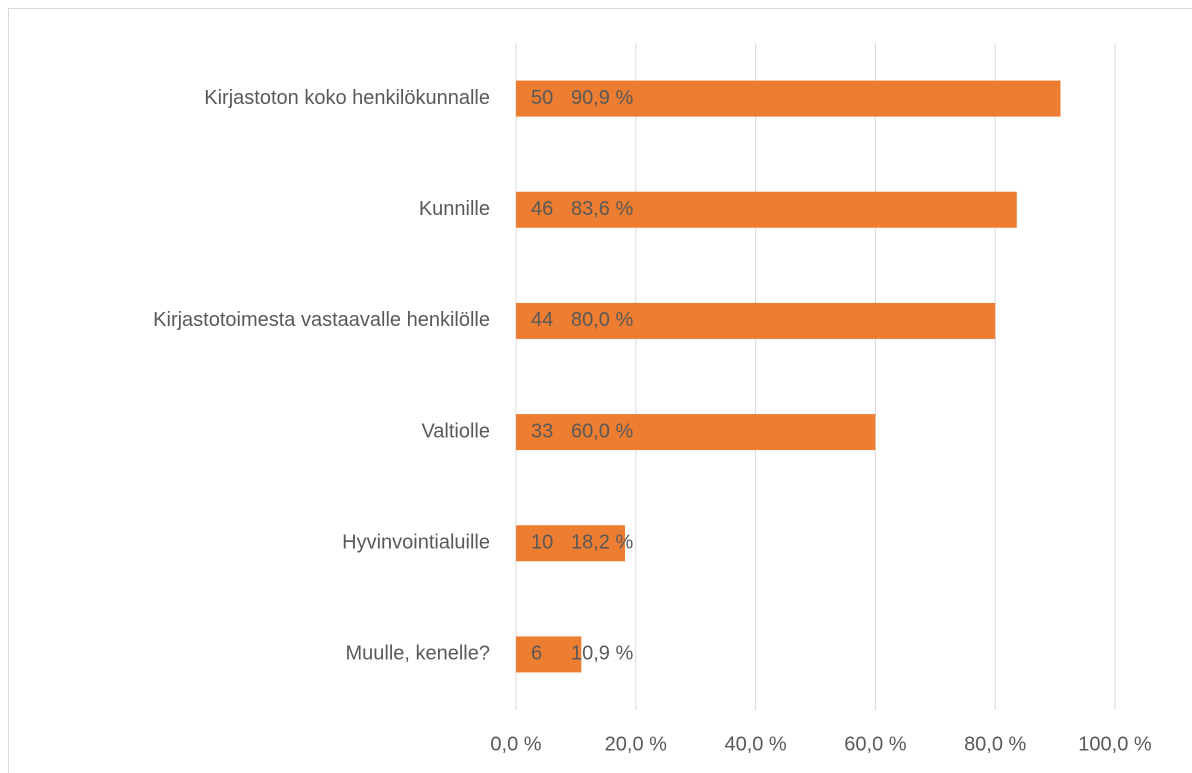 The width and height of the screenshot is (1192, 773). I want to click on value-label: 83,6 %, so click(602, 209).